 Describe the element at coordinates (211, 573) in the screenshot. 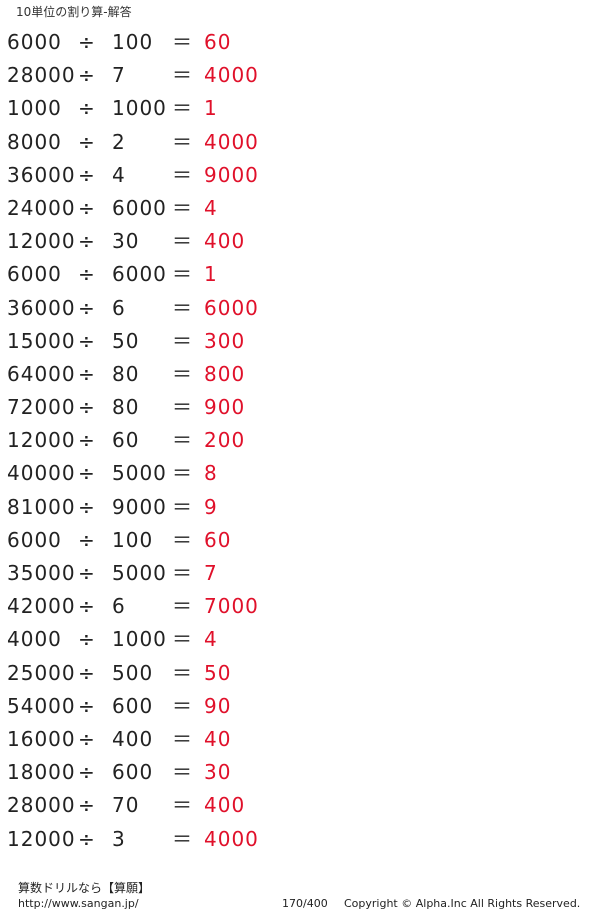

I see `answer: 7` at that location.